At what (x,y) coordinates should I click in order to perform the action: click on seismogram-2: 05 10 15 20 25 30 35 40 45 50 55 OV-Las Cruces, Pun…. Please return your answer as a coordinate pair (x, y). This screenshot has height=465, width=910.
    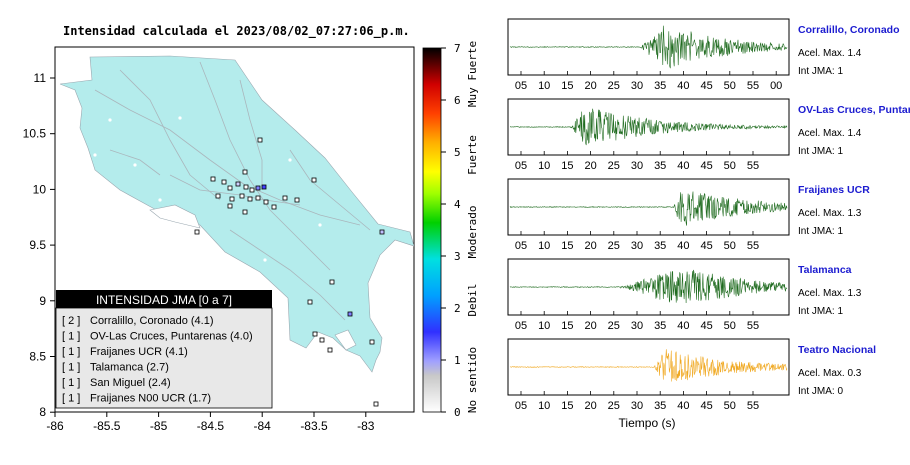
    Looking at the image, I should click on (708, 135).